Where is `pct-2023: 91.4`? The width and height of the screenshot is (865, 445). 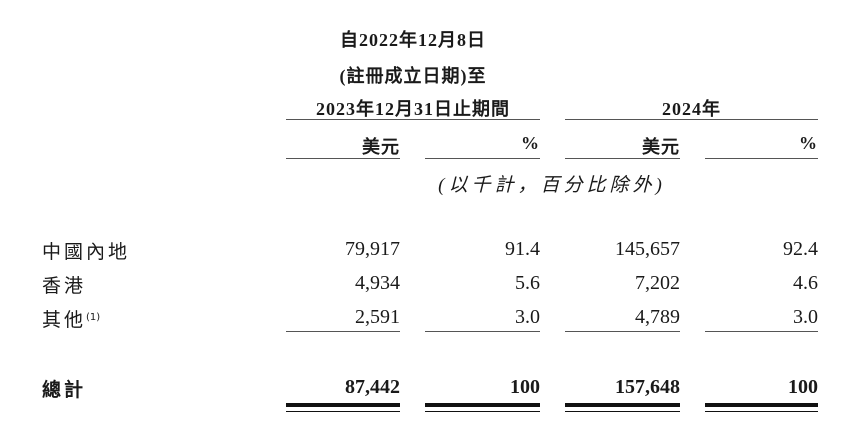
pct-2023: 91.4 is located at coordinates (522, 249).